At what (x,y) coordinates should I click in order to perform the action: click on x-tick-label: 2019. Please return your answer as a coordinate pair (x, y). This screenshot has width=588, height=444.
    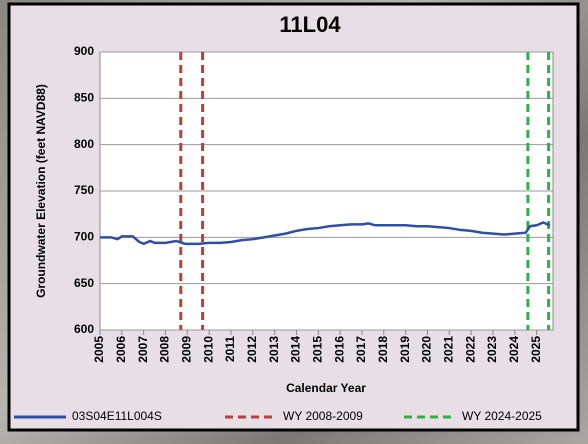
    Looking at the image, I should click on (405, 349).